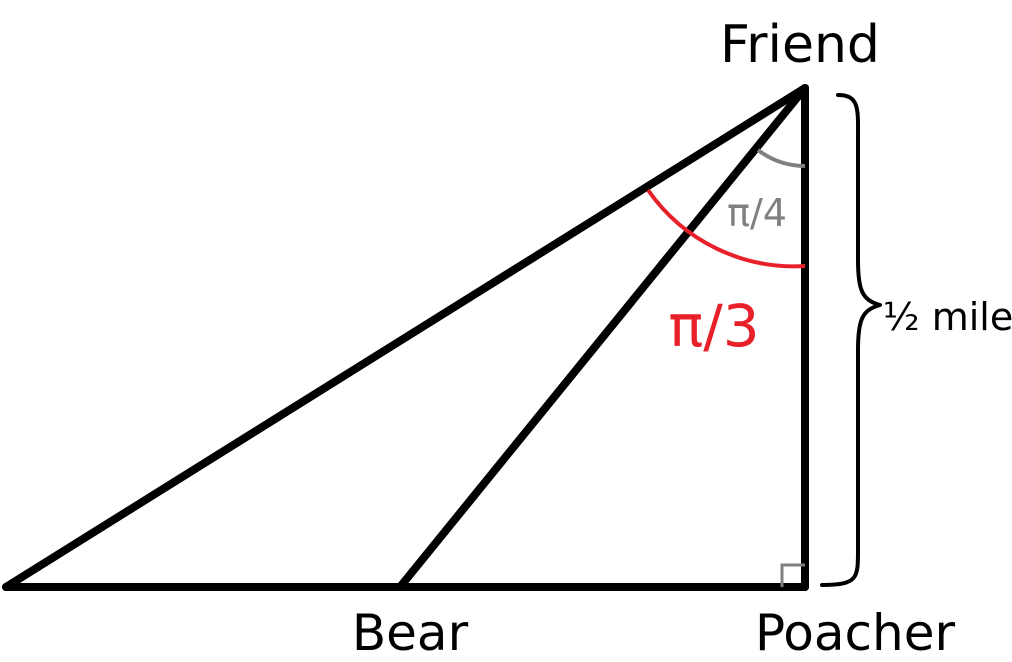 This screenshot has height=662, width=1012. I want to click on angle-arc-small, so click(781, 158).